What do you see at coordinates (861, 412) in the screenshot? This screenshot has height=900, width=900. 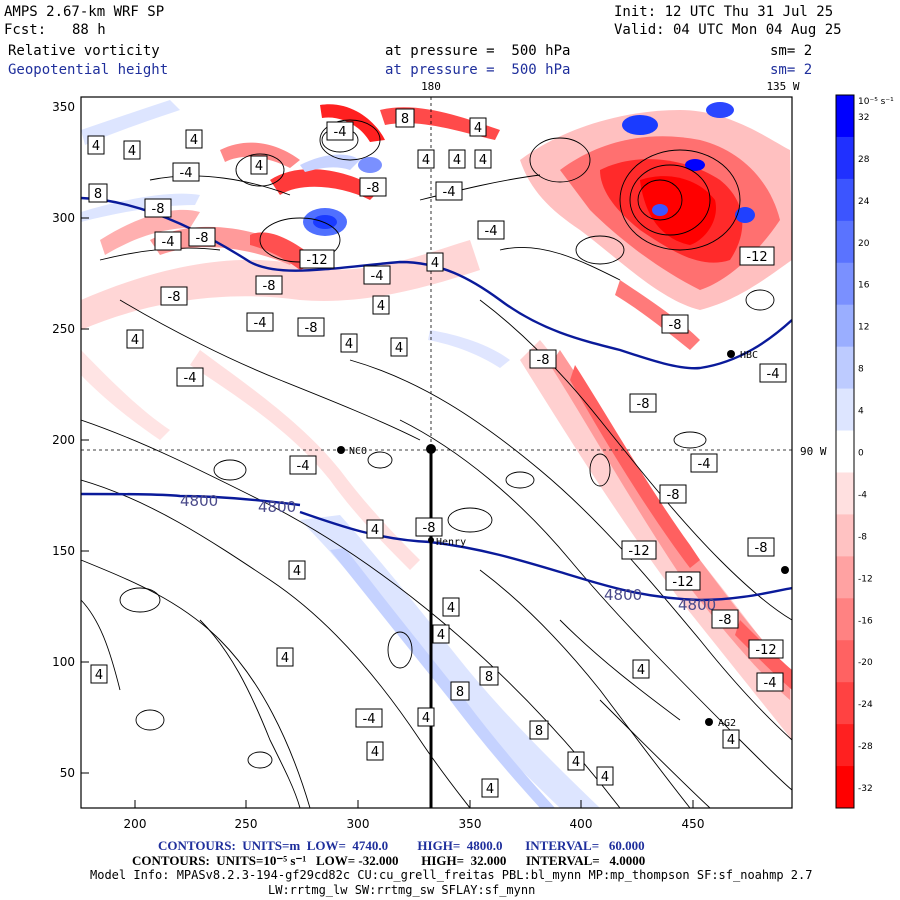 I see `colorbar-label: 4` at bounding box center [861, 412].